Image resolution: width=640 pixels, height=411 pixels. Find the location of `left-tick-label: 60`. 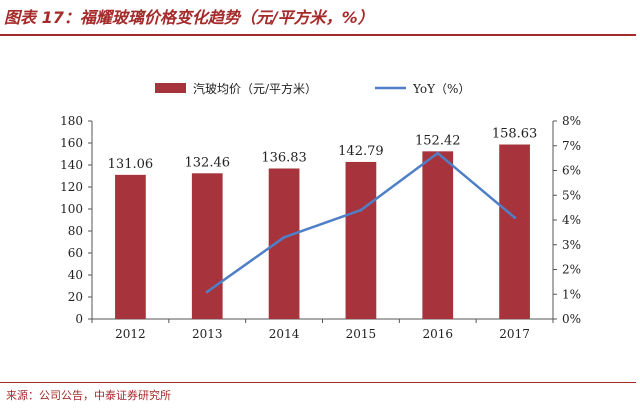

left-tick-label: 60 is located at coordinates (75, 253).